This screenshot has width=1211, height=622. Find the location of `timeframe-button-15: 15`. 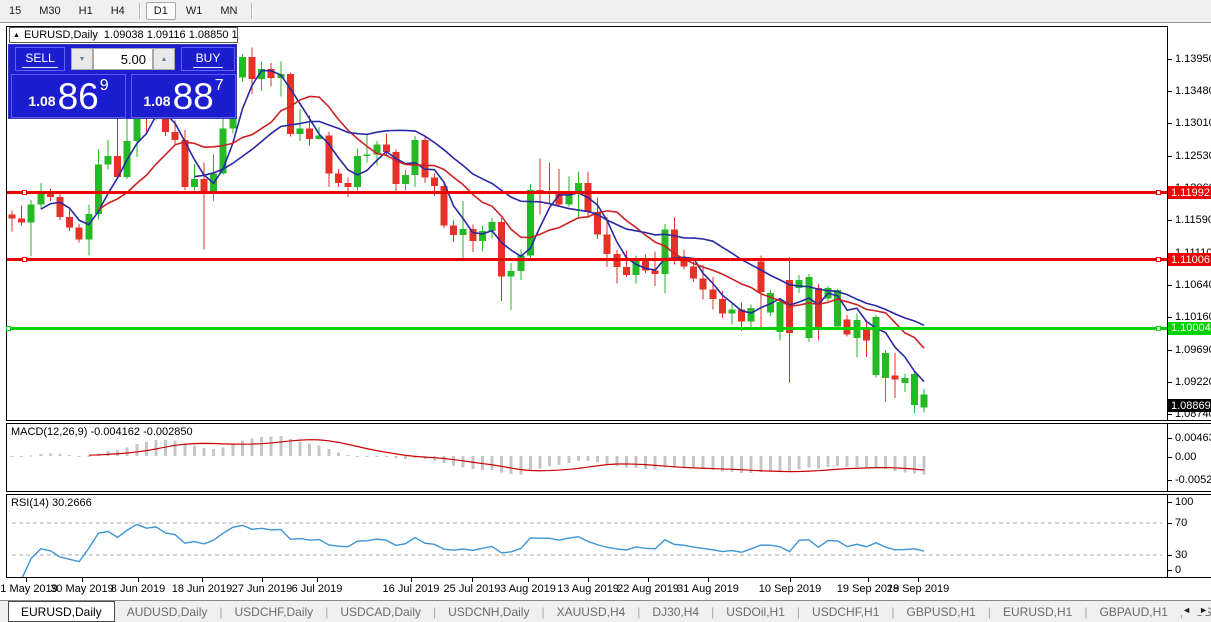

timeframe-button-15: 15 is located at coordinates (15, 11).